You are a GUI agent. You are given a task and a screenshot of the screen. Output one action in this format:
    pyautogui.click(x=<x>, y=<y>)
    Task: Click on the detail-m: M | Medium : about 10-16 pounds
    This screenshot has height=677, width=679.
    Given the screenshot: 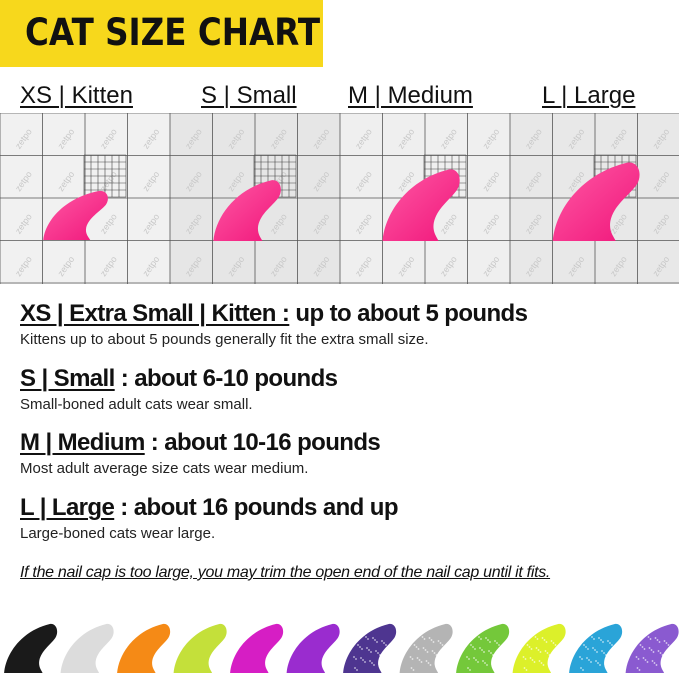 What is the action you would take?
    pyautogui.click(x=200, y=443)
    